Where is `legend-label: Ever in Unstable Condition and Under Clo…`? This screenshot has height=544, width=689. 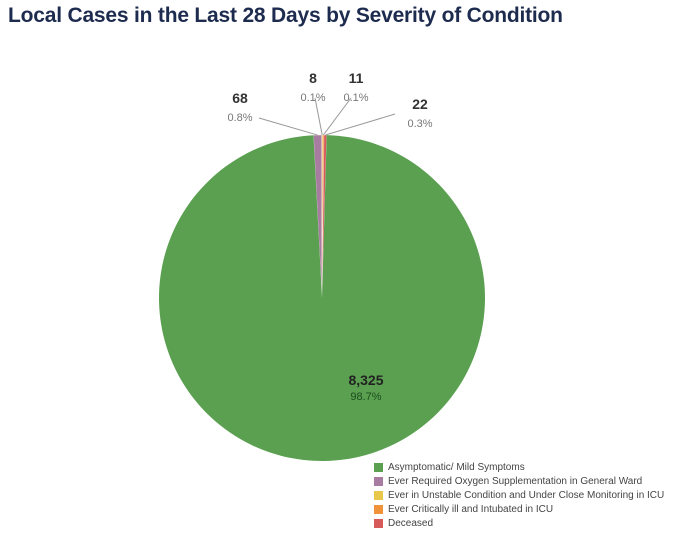
legend-label: Ever in Unstable Condition and Under Clo… is located at coordinates (526, 495).